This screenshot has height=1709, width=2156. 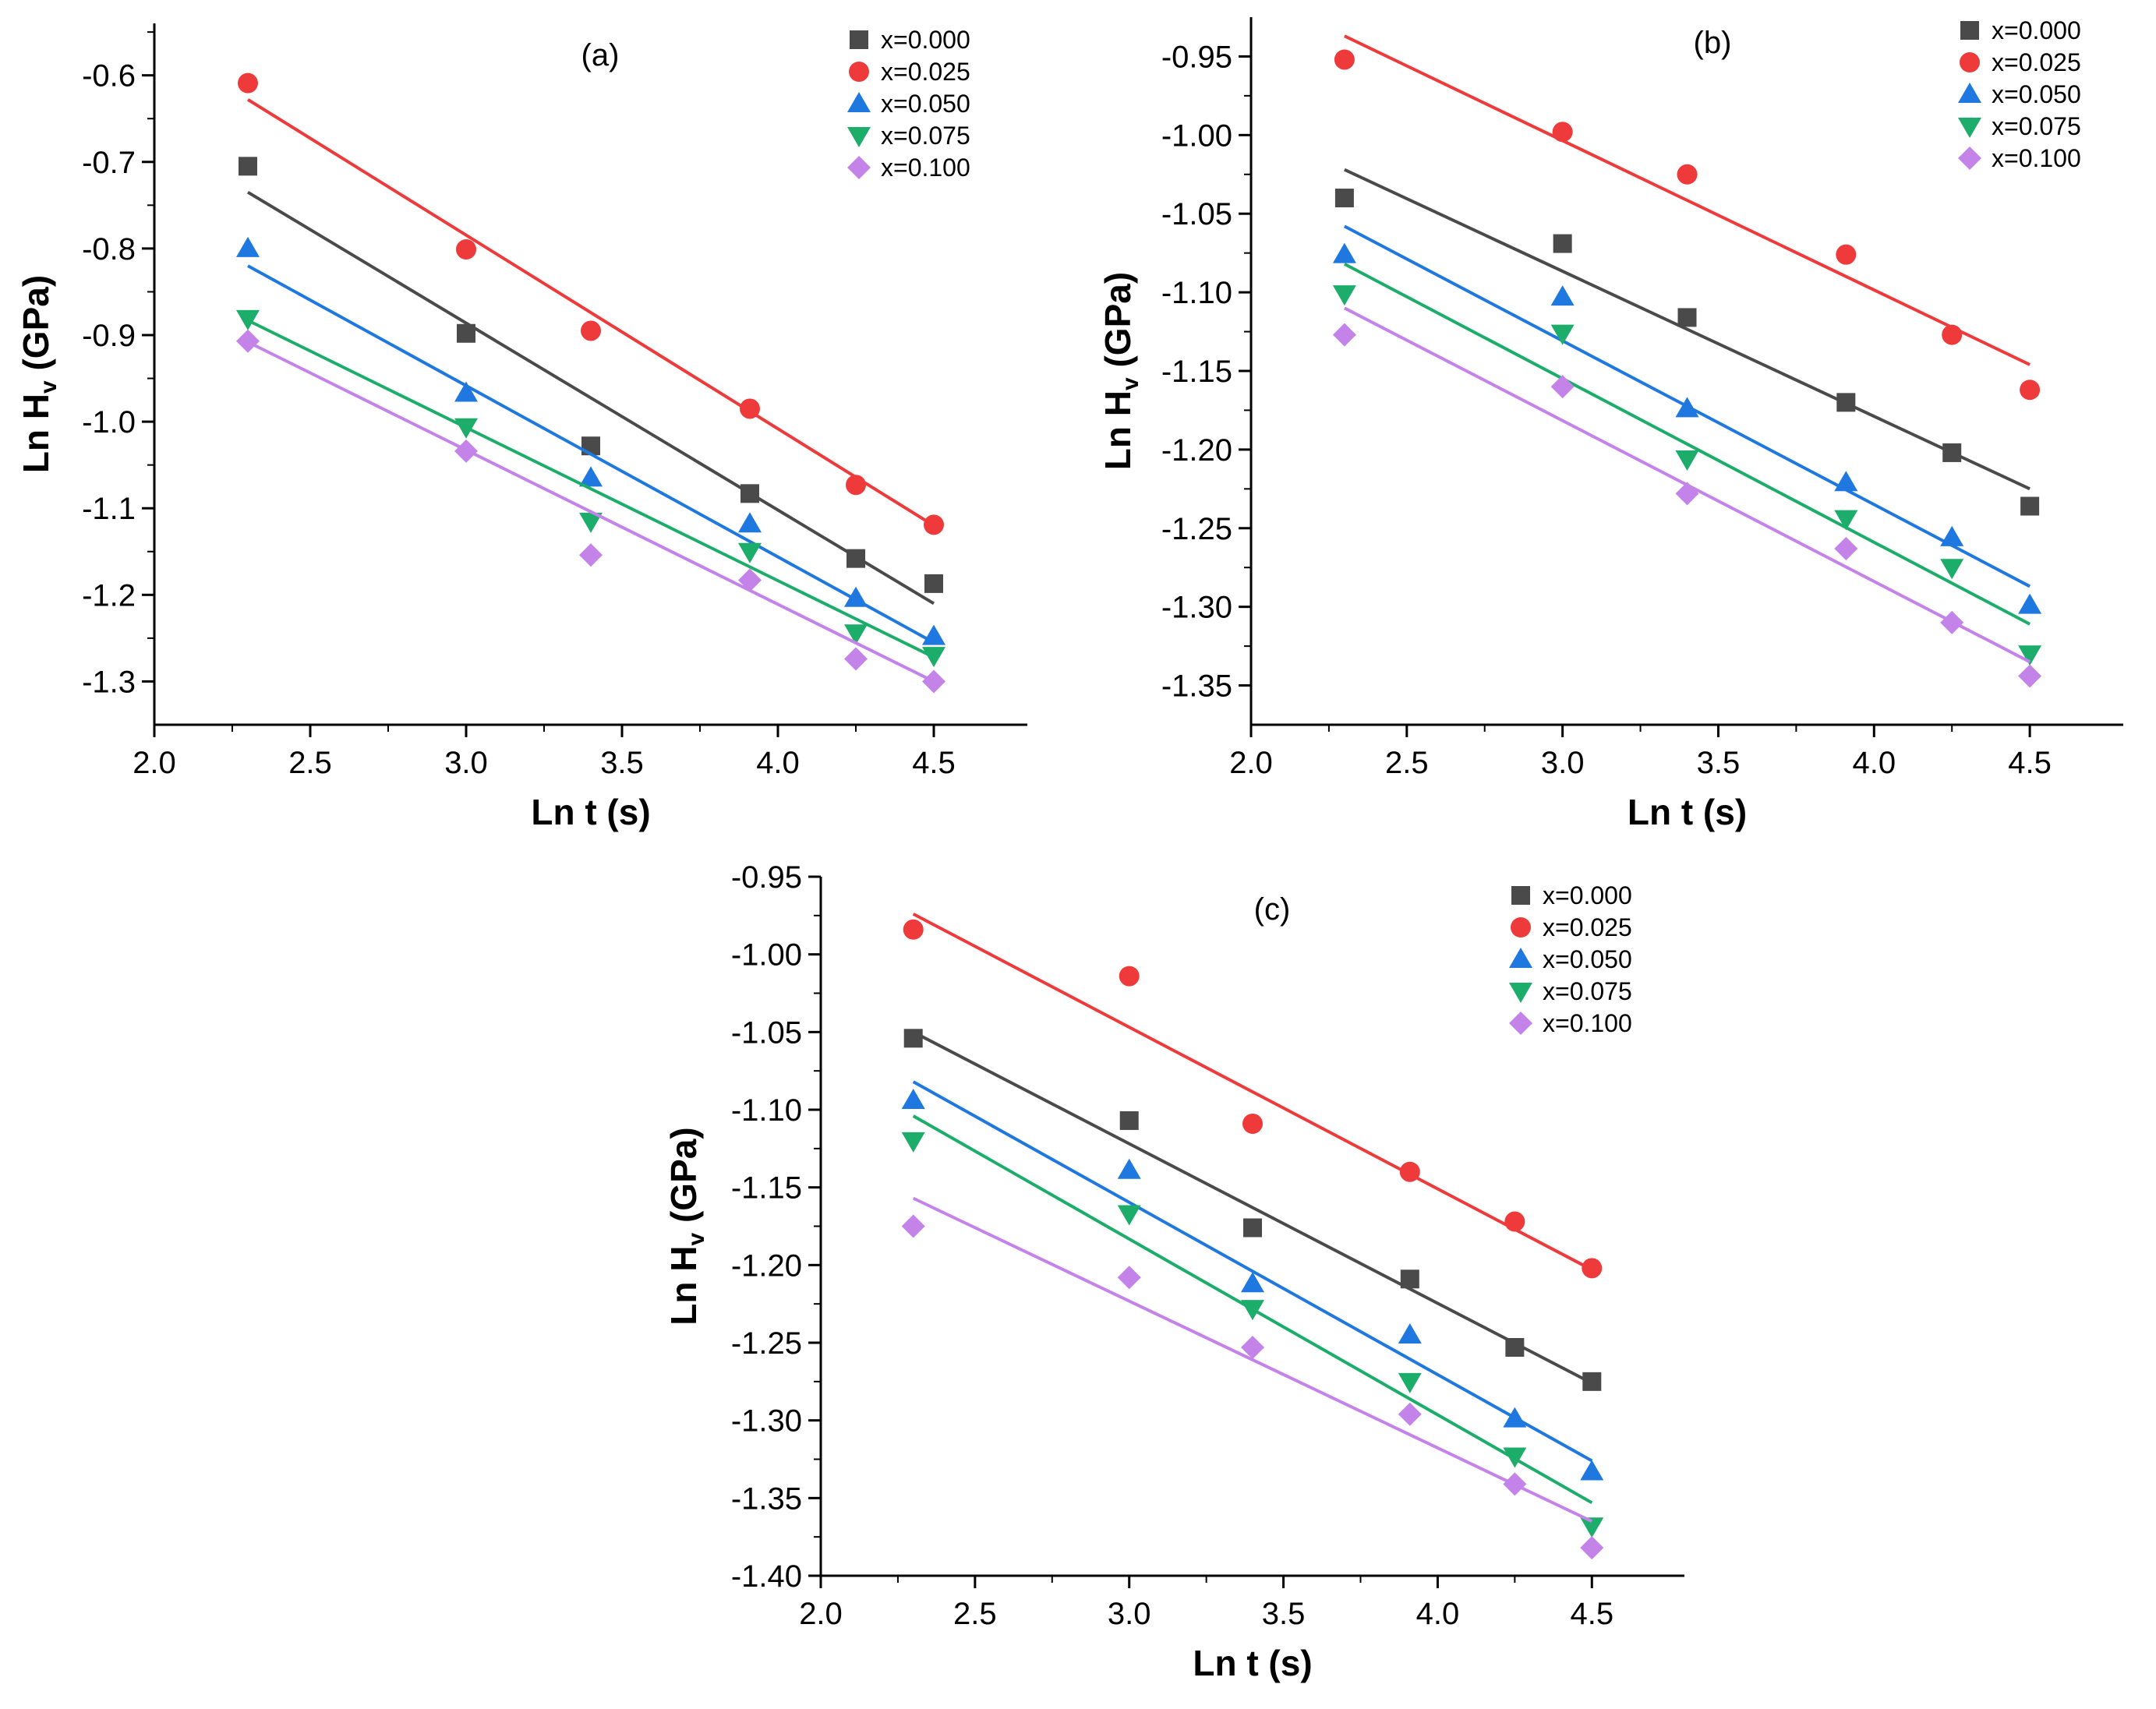 I want to click on y-tick-label: -1.10, so click(x=1196, y=293).